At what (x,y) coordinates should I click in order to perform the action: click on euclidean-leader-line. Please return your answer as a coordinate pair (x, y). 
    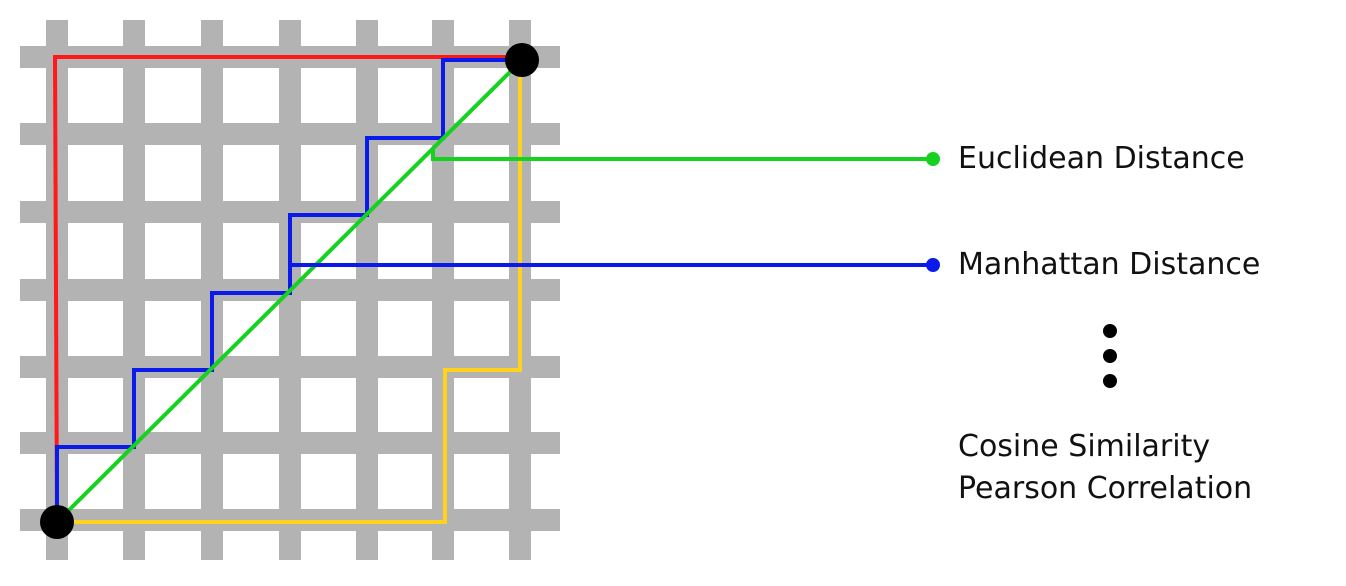
    Looking at the image, I should click on (681, 154).